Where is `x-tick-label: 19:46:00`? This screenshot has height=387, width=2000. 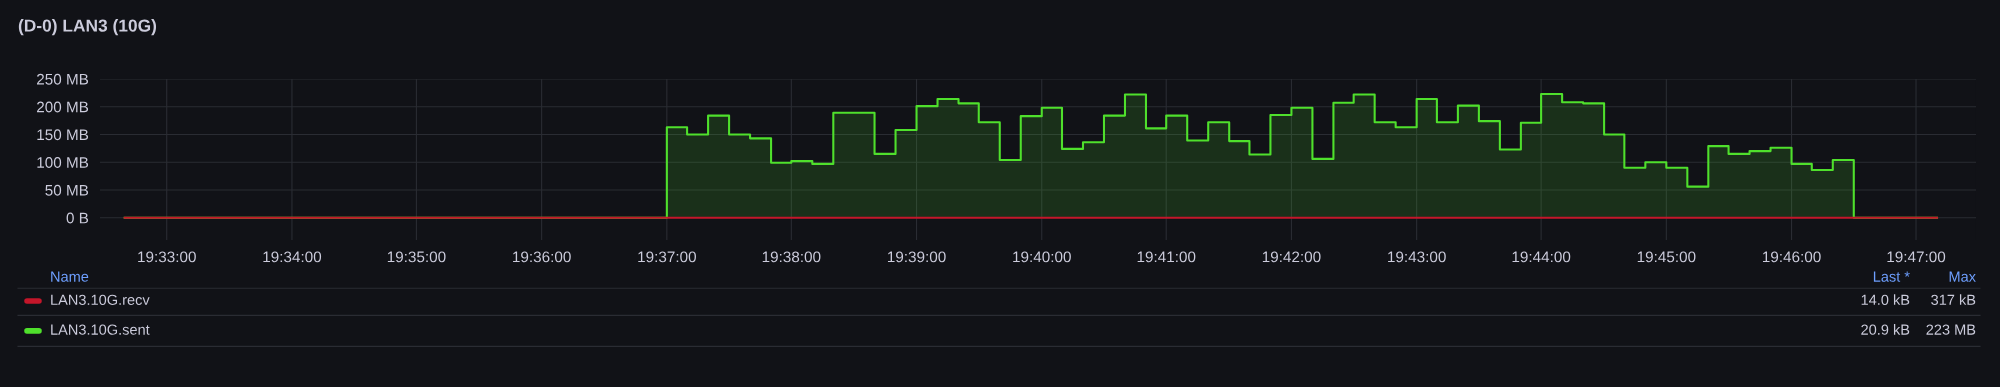 x-tick-label: 19:46:00 is located at coordinates (1791, 257).